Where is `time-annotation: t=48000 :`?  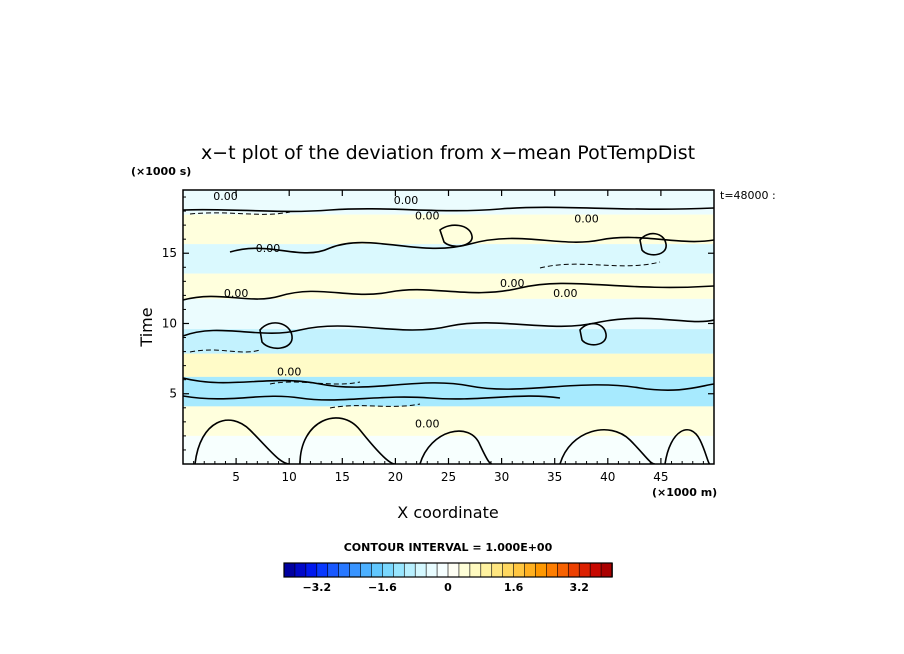 time-annotation: t=48000 : is located at coordinates (748, 195).